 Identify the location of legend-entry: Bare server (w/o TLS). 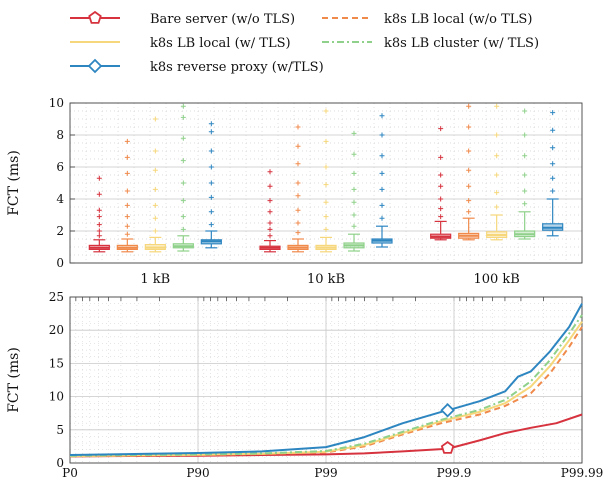
(182, 18).